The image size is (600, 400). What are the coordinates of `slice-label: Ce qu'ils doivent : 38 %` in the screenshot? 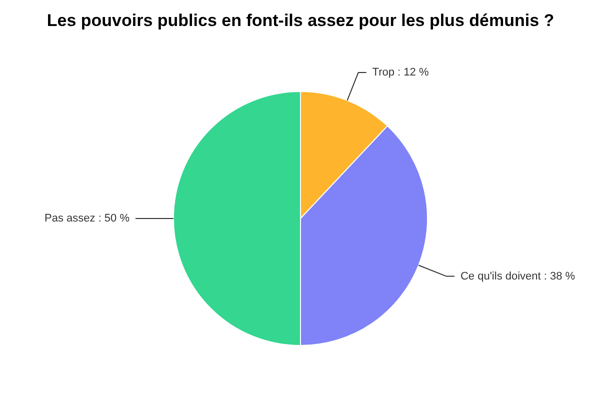 It's located at (518, 276).